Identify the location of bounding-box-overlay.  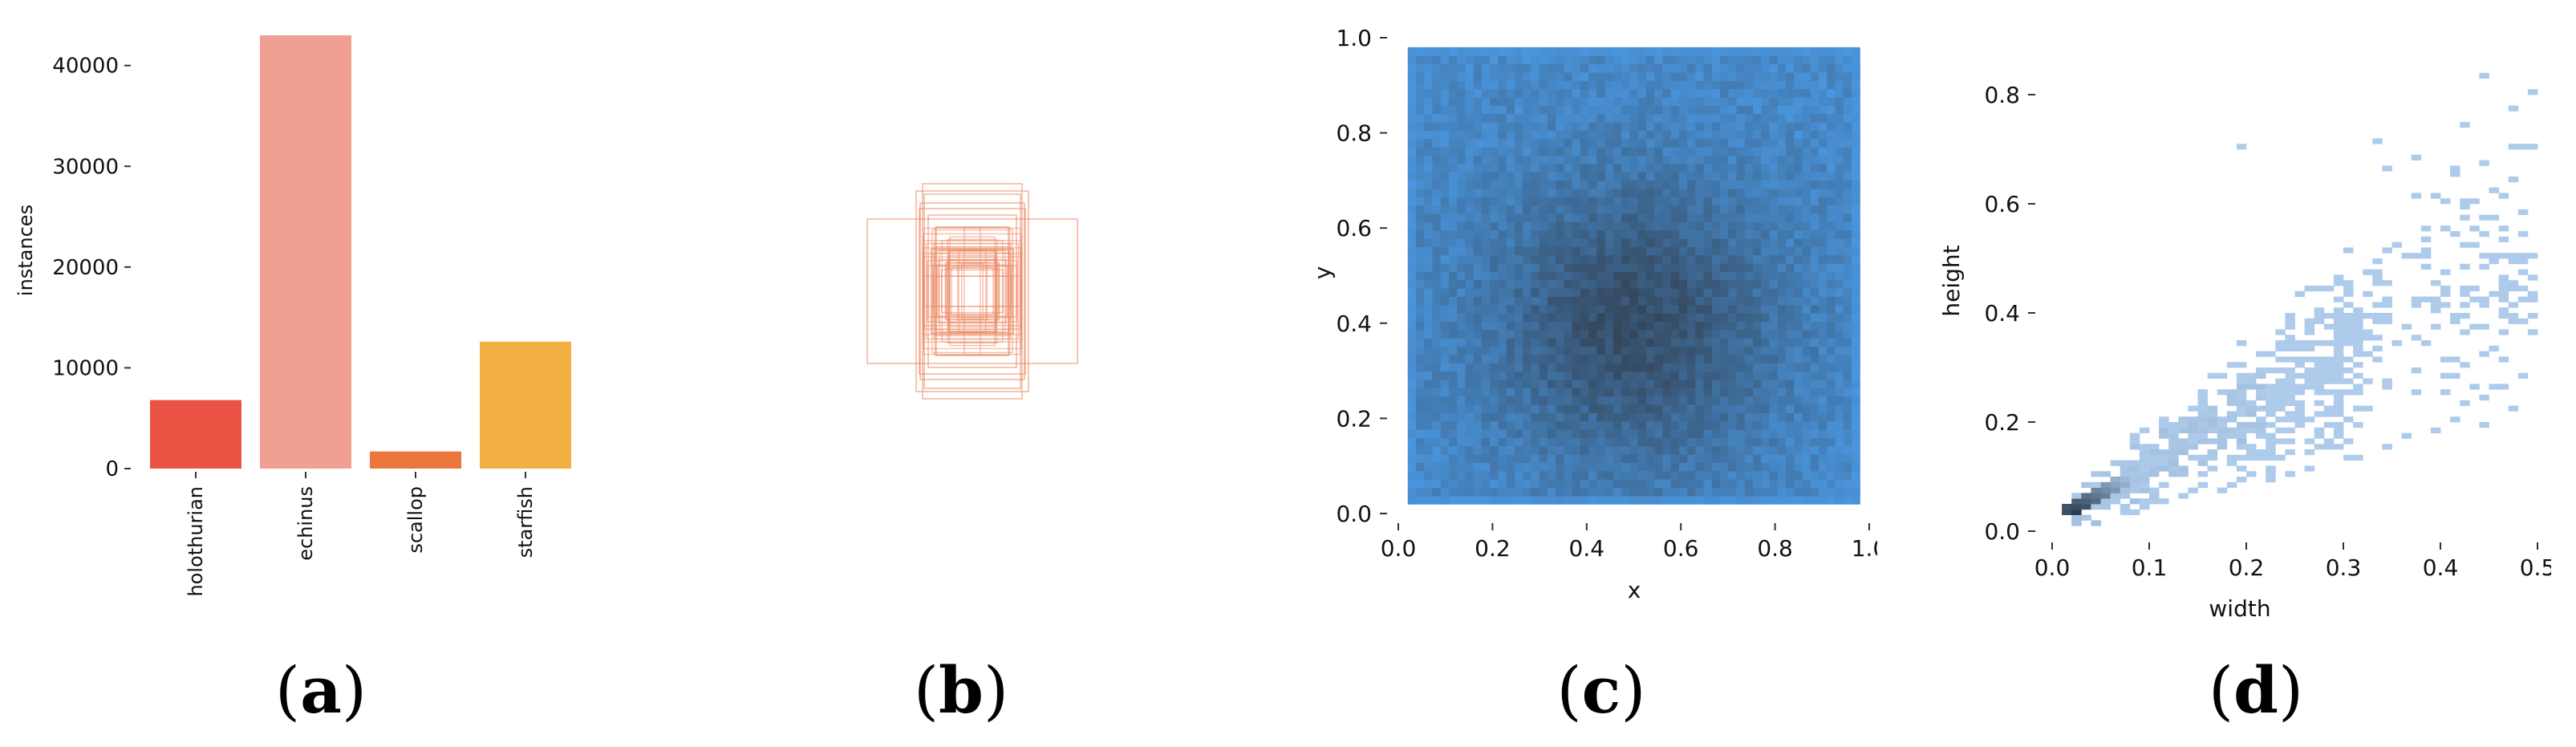
(972, 291).